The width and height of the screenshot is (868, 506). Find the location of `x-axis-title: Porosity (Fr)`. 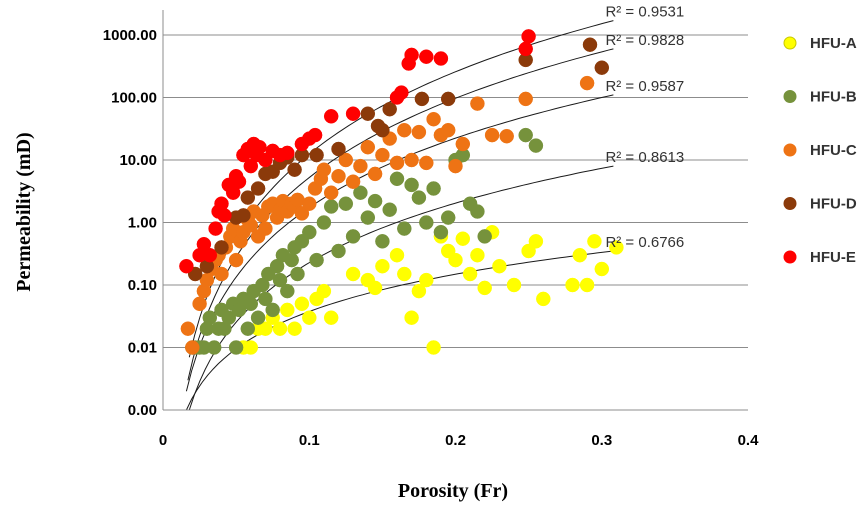

x-axis-title: Porosity (Fr) is located at coordinates (453, 491).